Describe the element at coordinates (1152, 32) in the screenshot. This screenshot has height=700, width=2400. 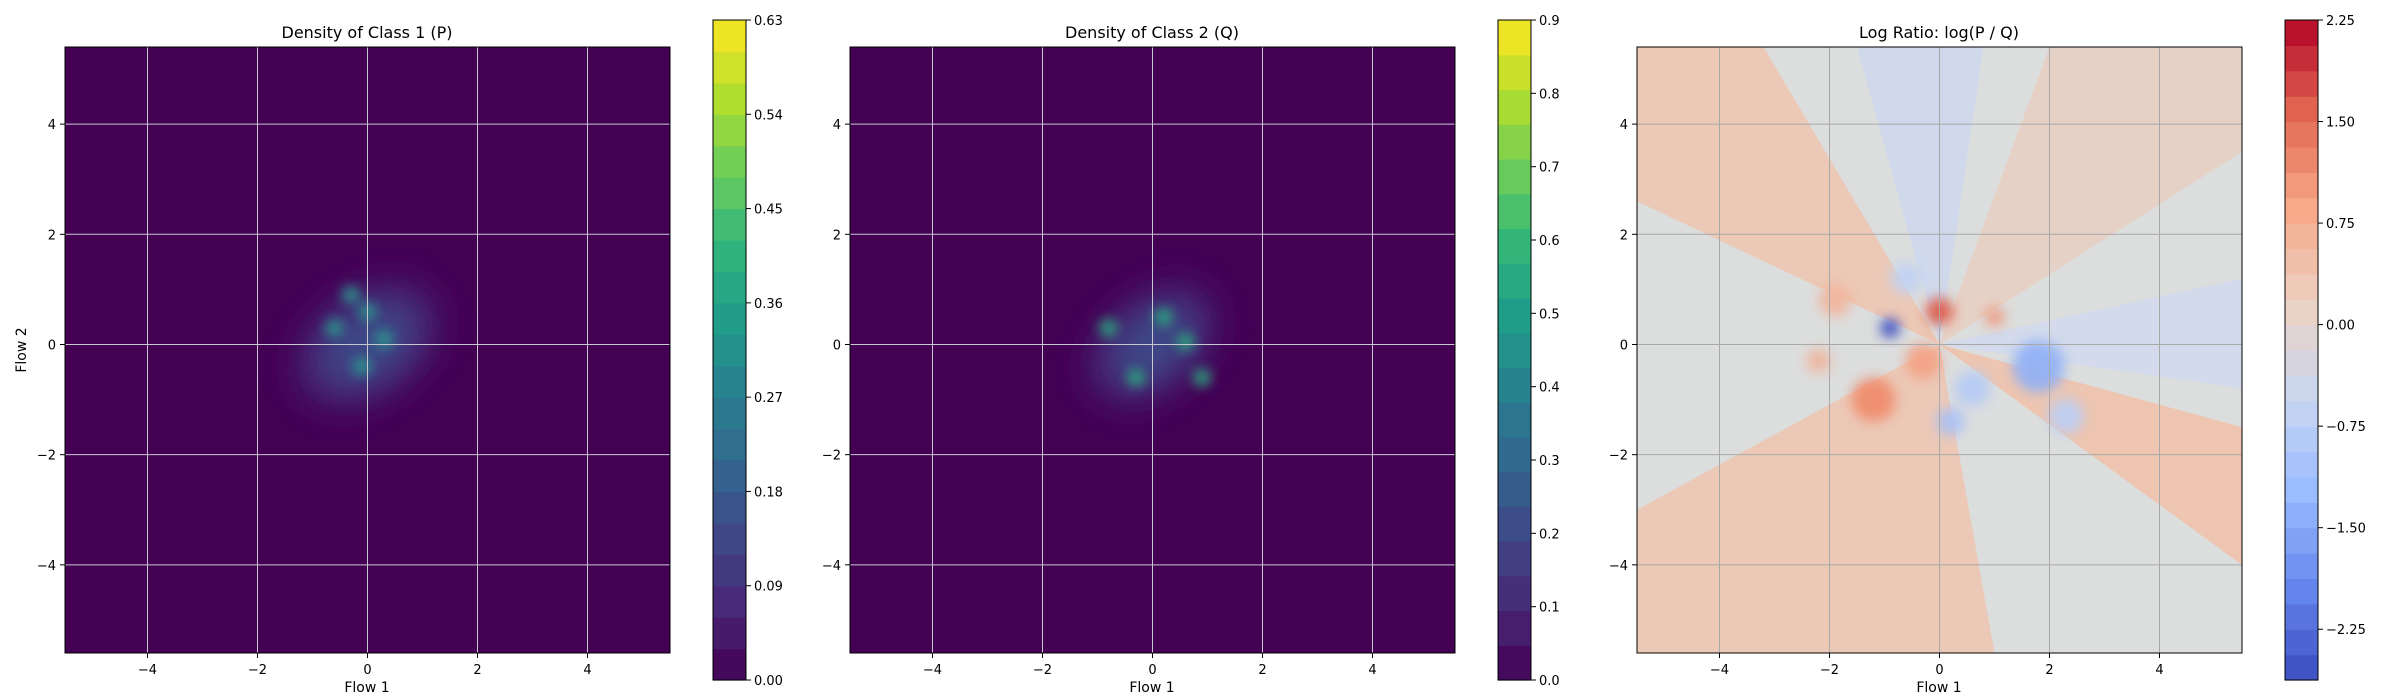
I see `panel-title: Density of Class 2 (Q)` at that location.